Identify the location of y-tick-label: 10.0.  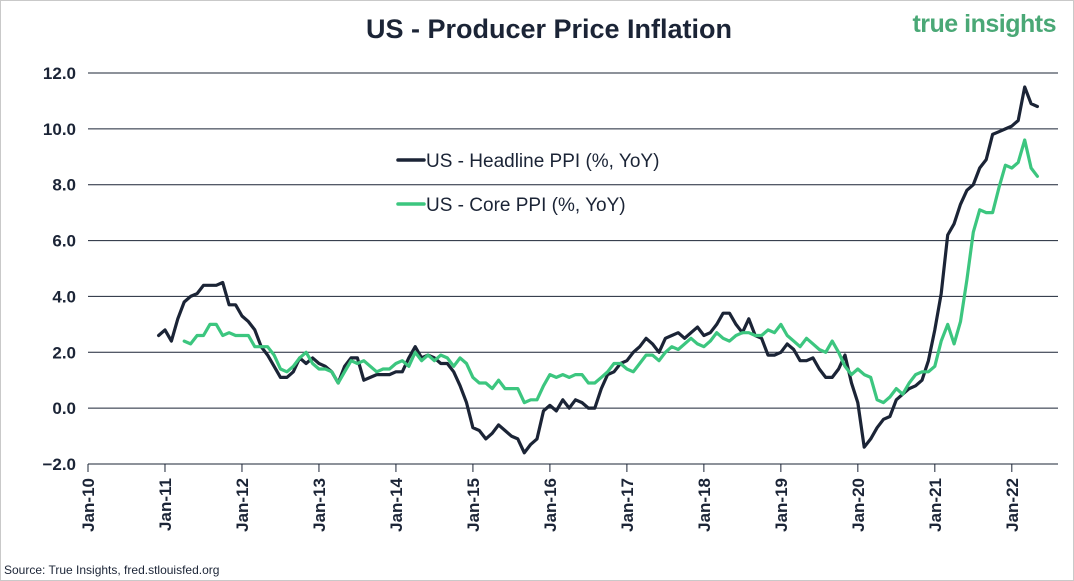
(59, 129).